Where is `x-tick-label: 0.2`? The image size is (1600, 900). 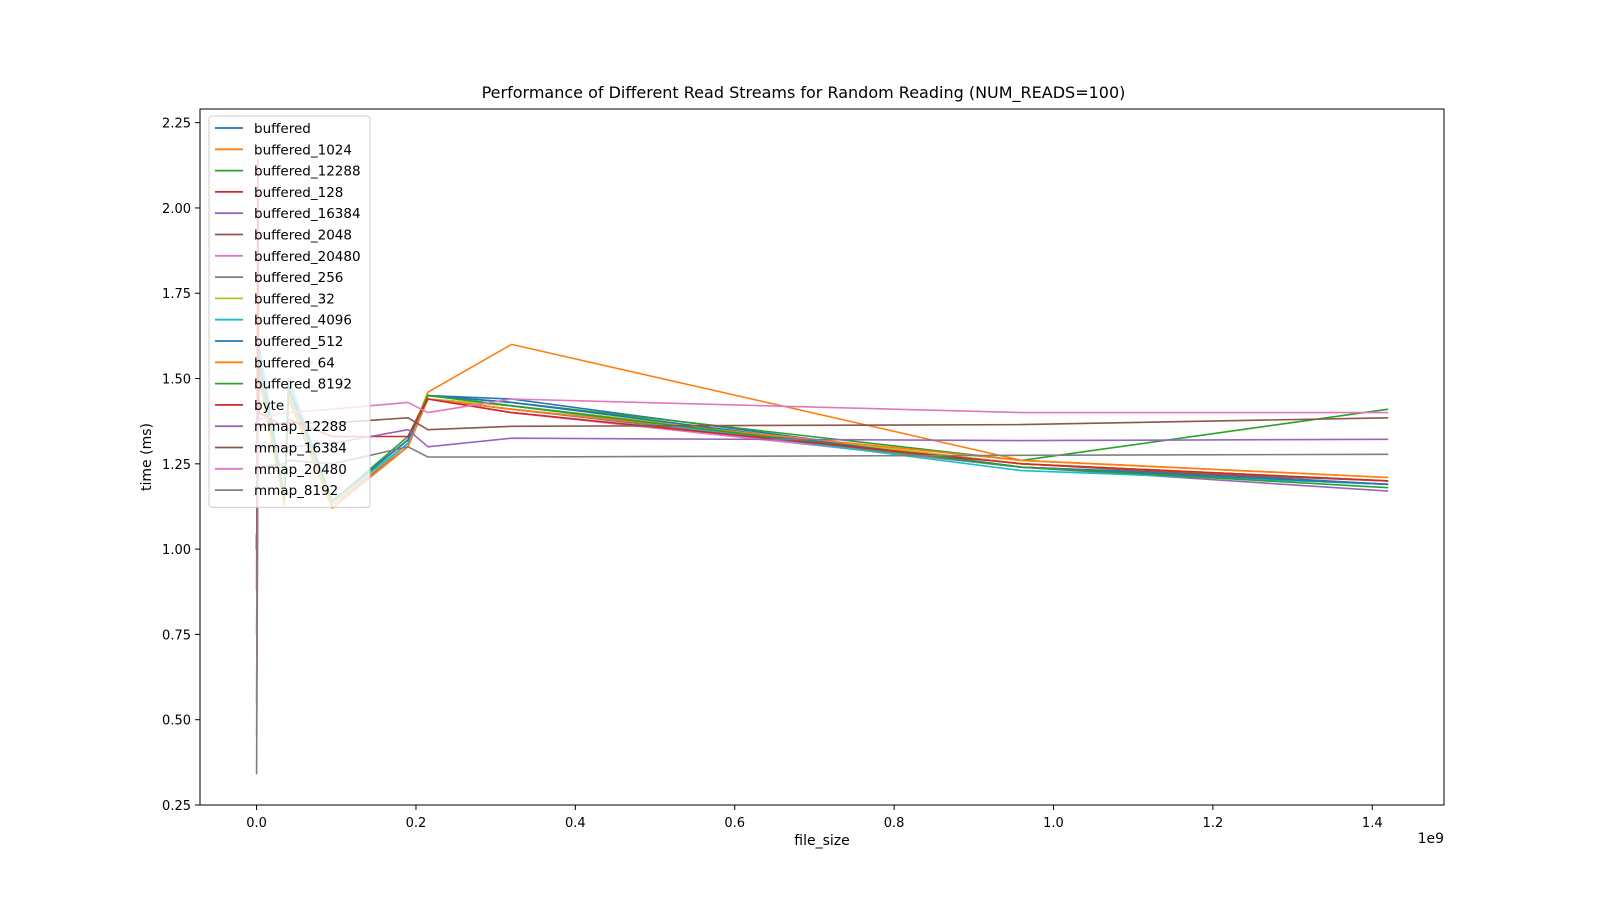
x-tick-label: 0.2 is located at coordinates (416, 823).